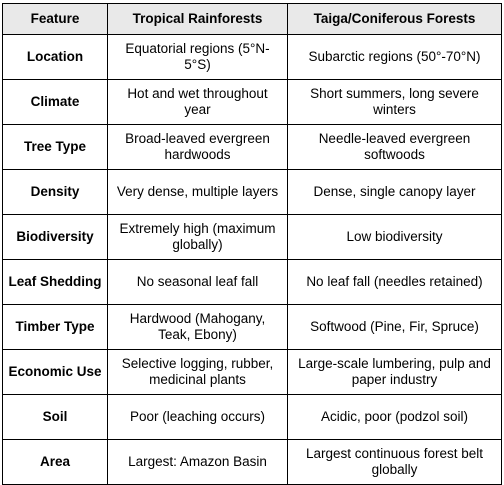 The image size is (504, 485). I want to click on tropical-cell: Hardwood (Mahogany, Teak, Ebony), so click(197, 327).